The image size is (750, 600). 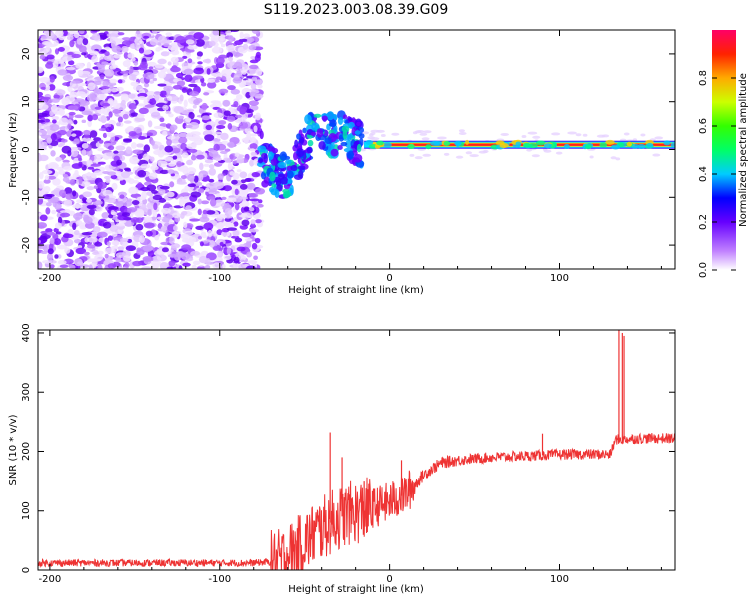 What do you see at coordinates (26, 197) in the screenshot?
I see `y-tick-label: -10` at bounding box center [26, 197].